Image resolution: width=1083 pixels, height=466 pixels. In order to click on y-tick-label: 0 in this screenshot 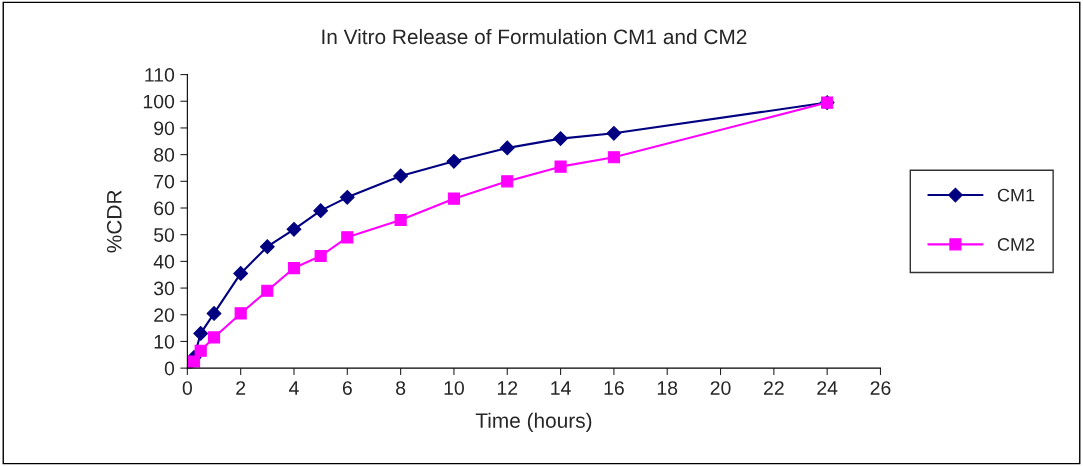, I will do `click(169, 368)`.